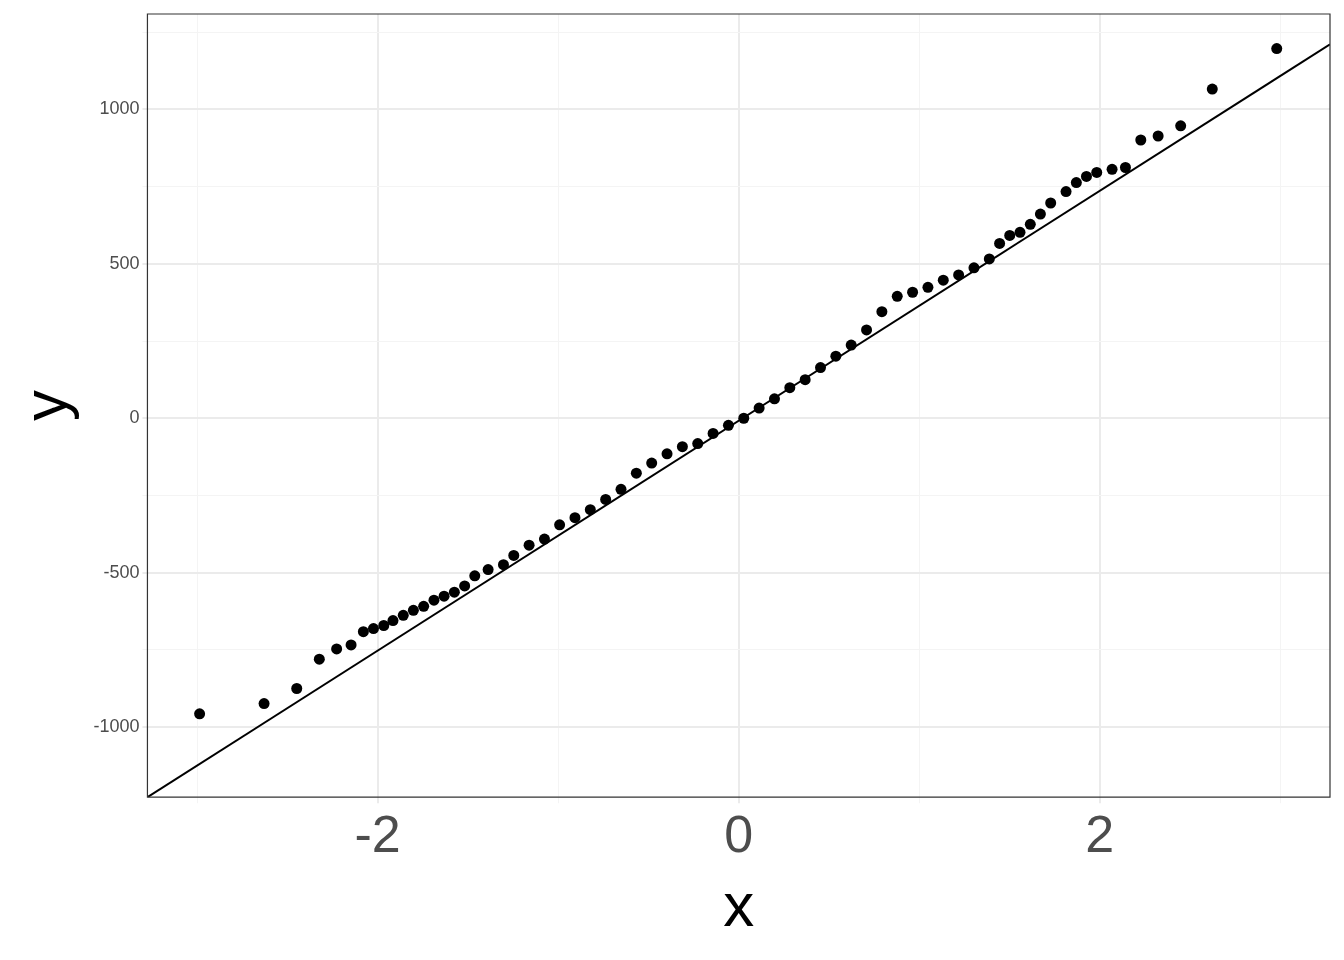  I want to click on y-tick-label: 1000, so click(119, 108).